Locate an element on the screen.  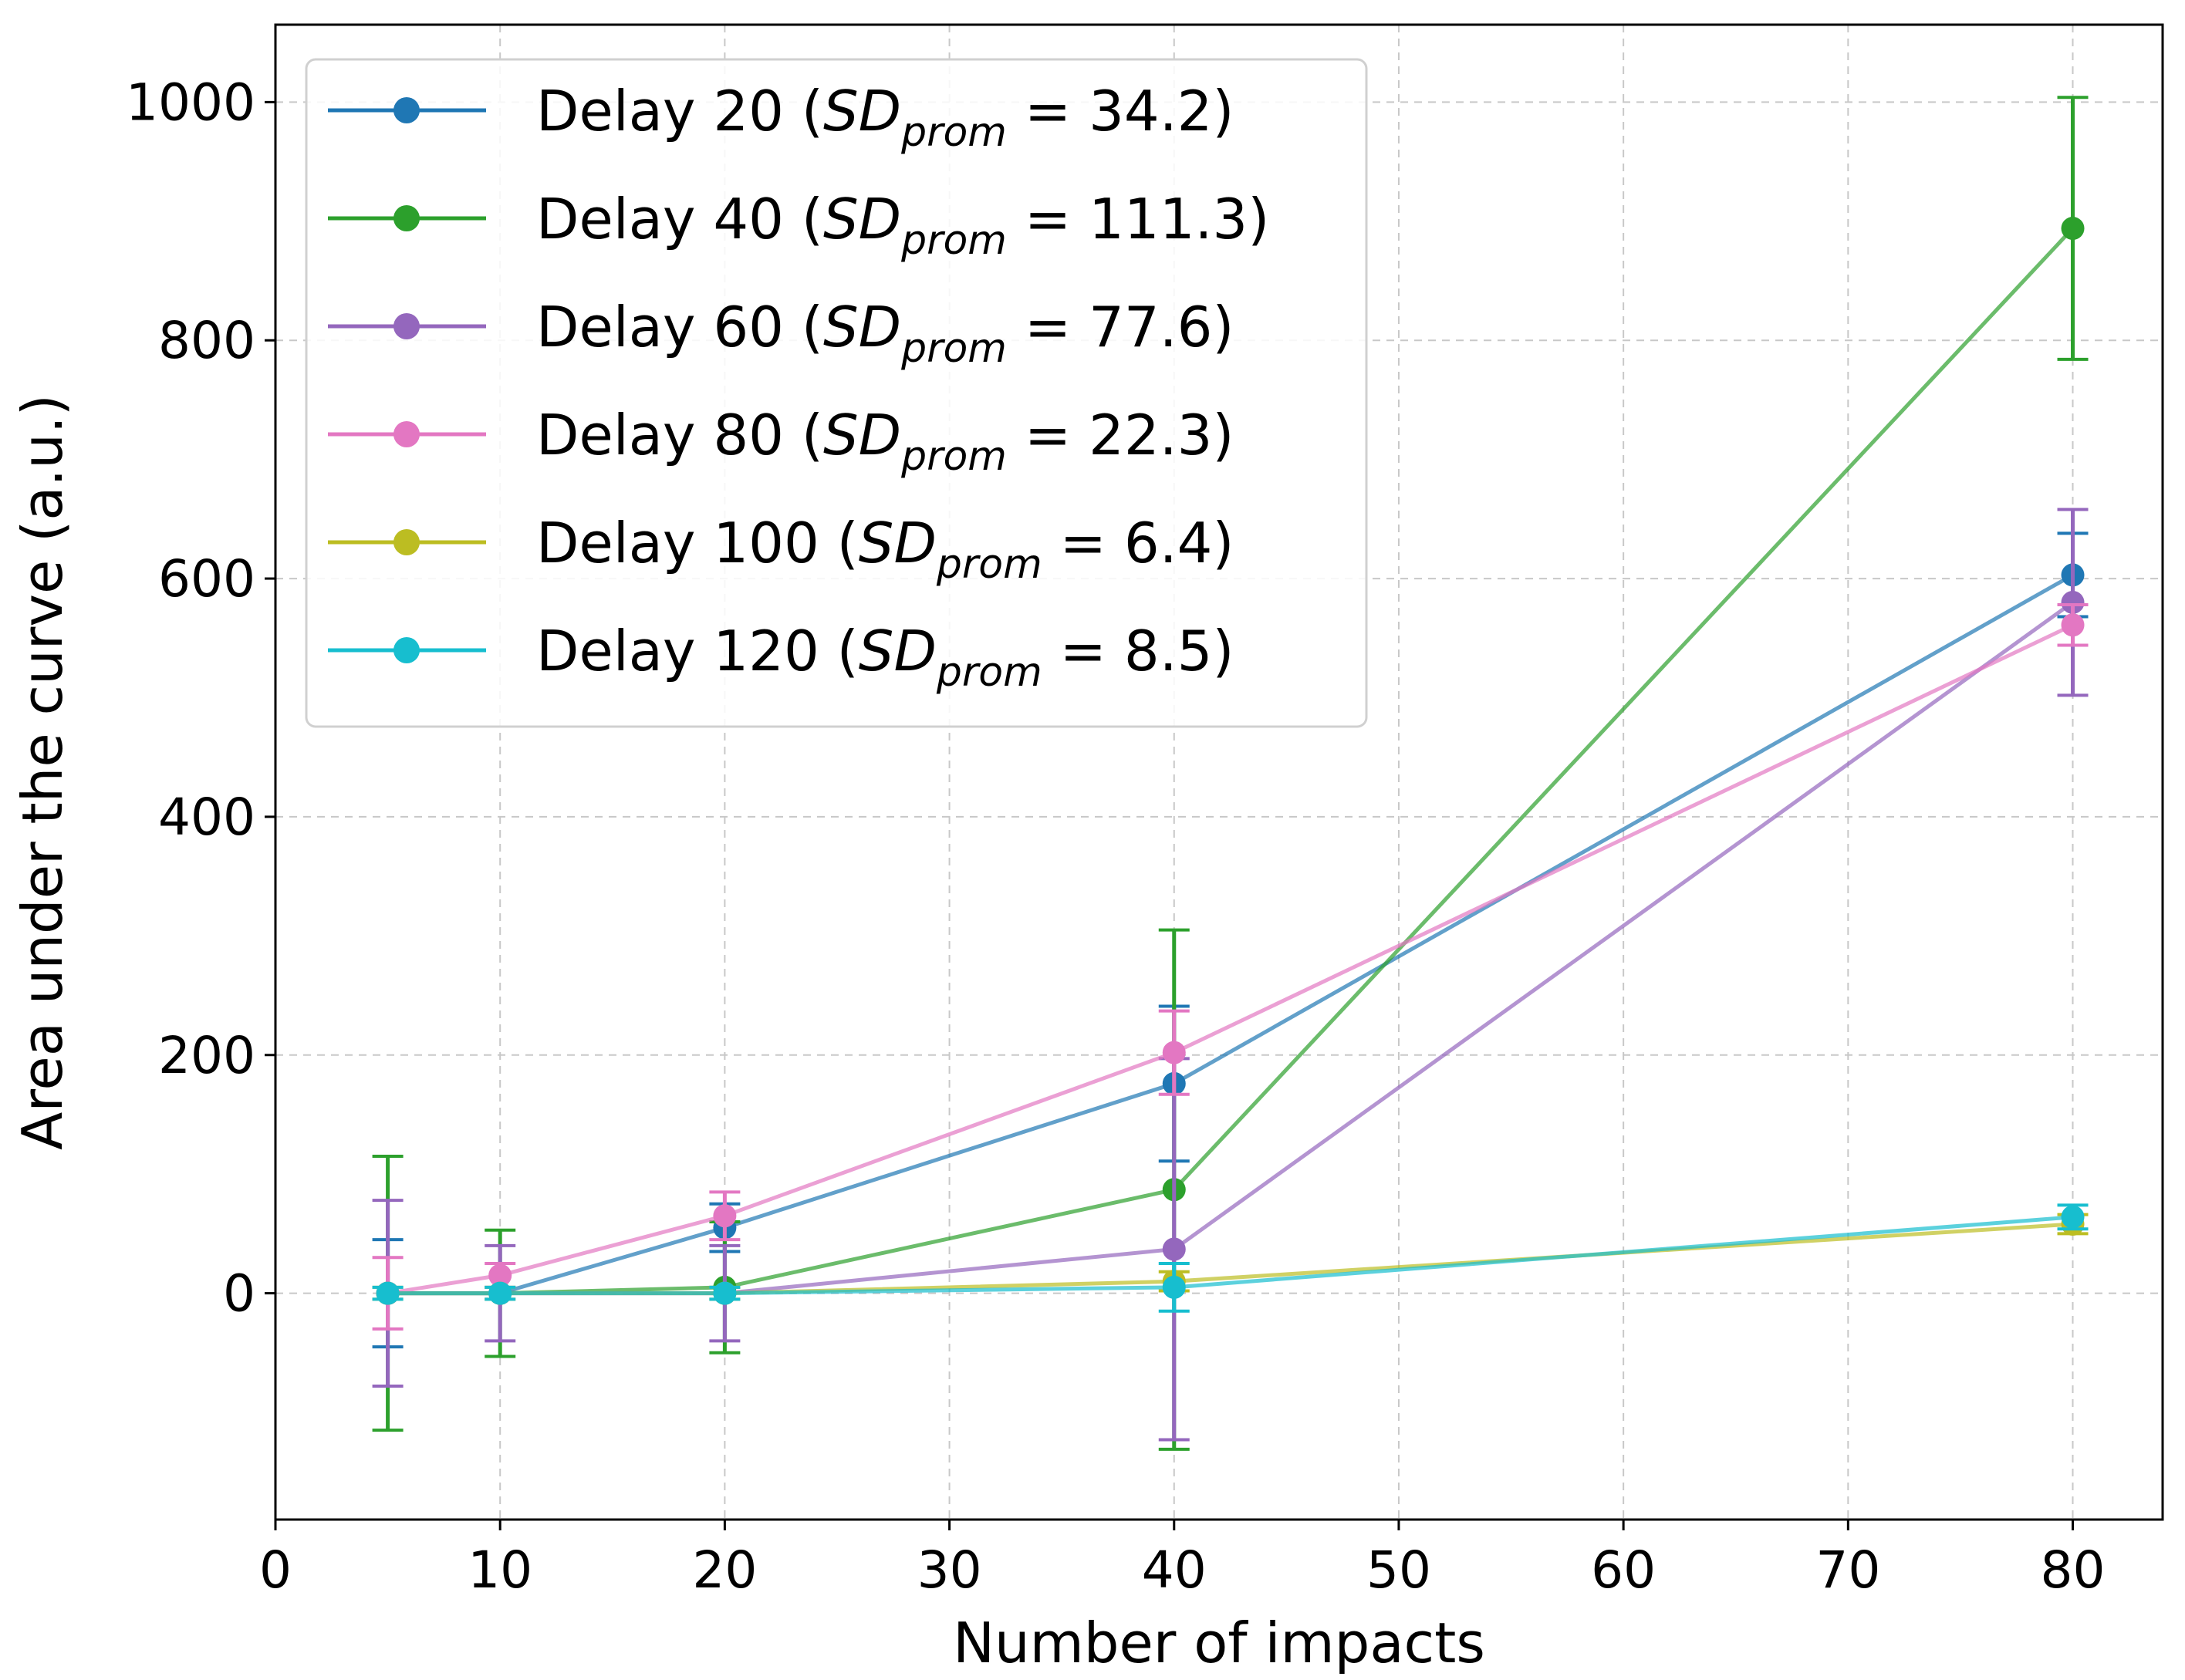
legend-entry-label: Delay 20 (SDprom = 34.2) is located at coordinates (885, 117).